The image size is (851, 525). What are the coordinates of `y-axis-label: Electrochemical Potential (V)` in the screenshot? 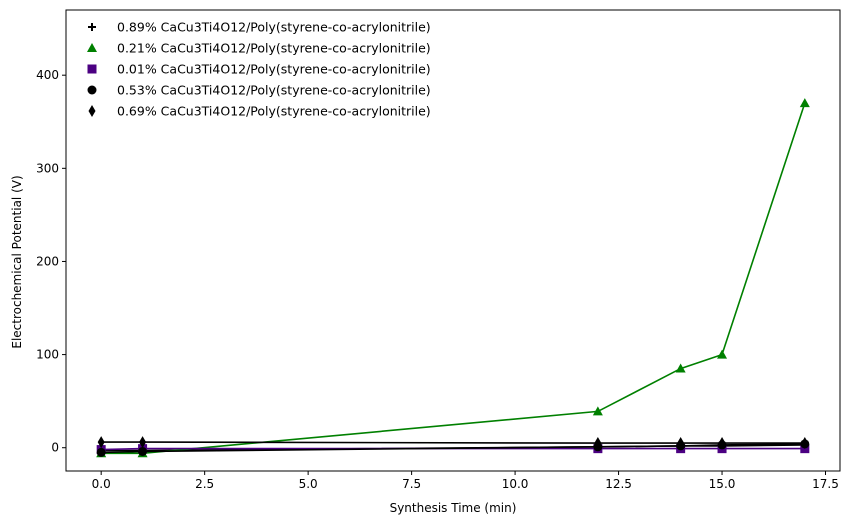 It's located at (17, 261).